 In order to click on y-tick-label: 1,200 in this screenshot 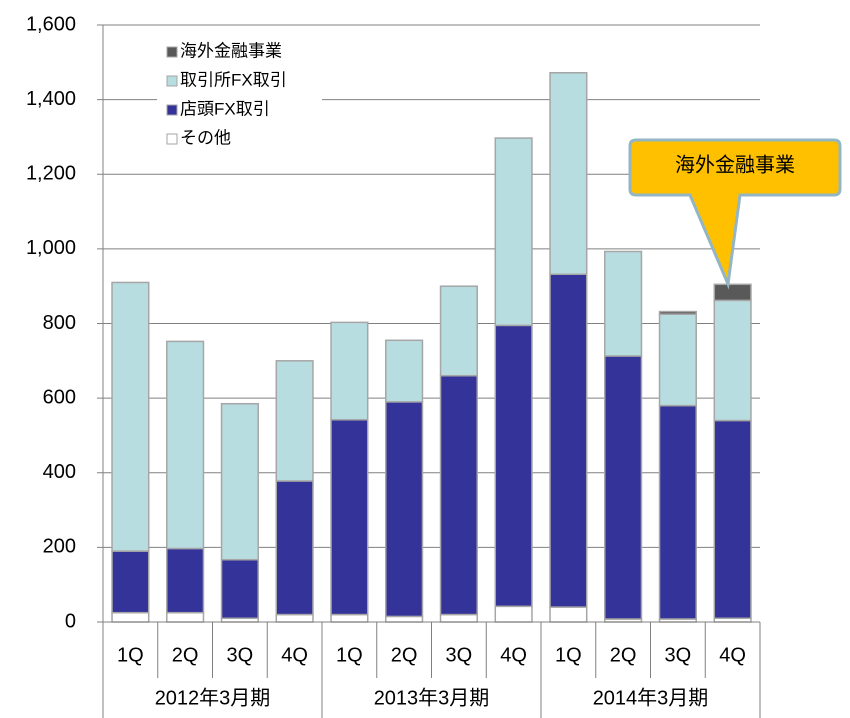, I will do `click(51, 174)`.